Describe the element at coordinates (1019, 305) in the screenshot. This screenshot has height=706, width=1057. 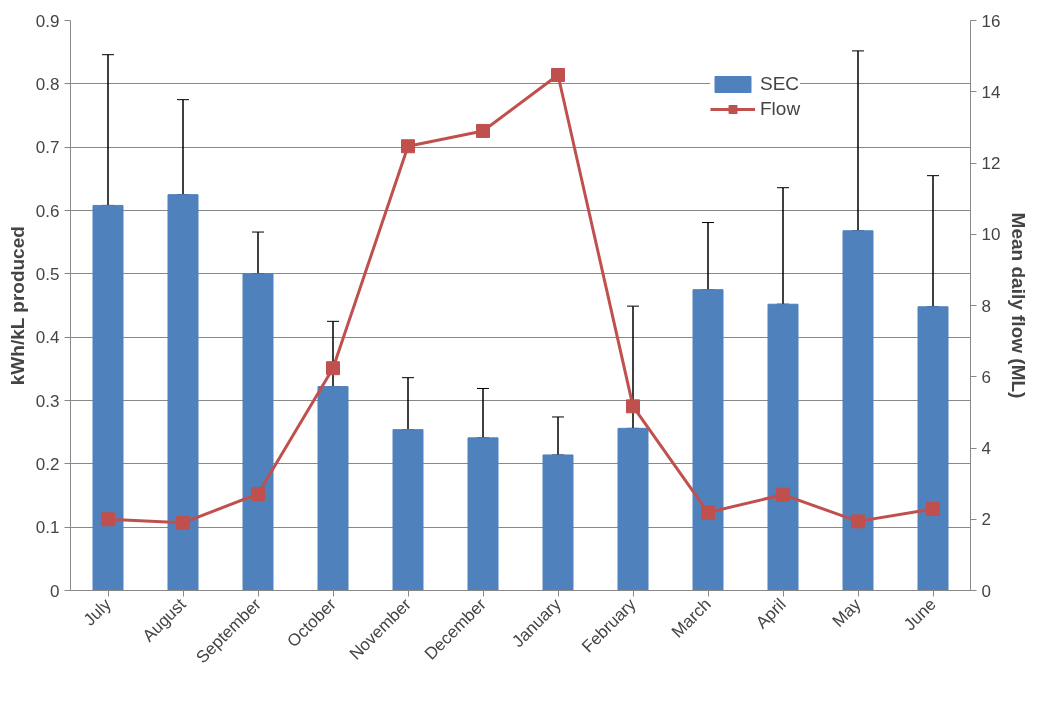
I see `y2-axis-title: Mean daily flow (ML)` at that location.